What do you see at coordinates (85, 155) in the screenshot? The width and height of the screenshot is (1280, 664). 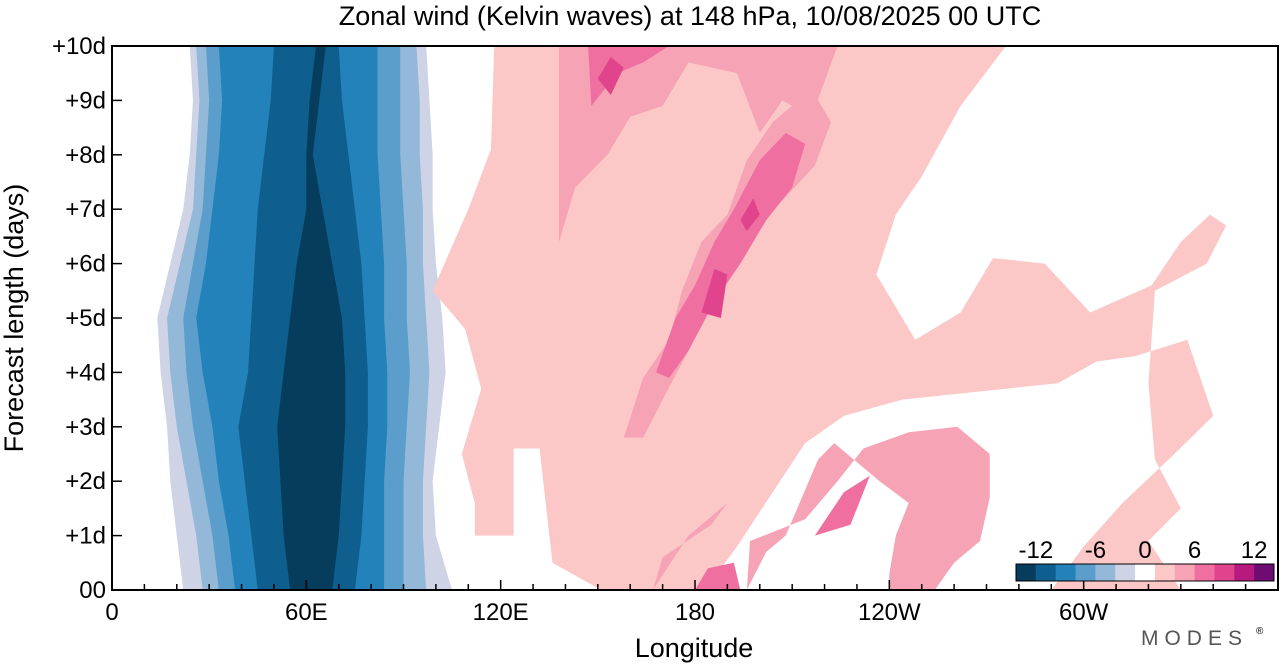 I see `y-tick-label: +8d` at bounding box center [85, 155].